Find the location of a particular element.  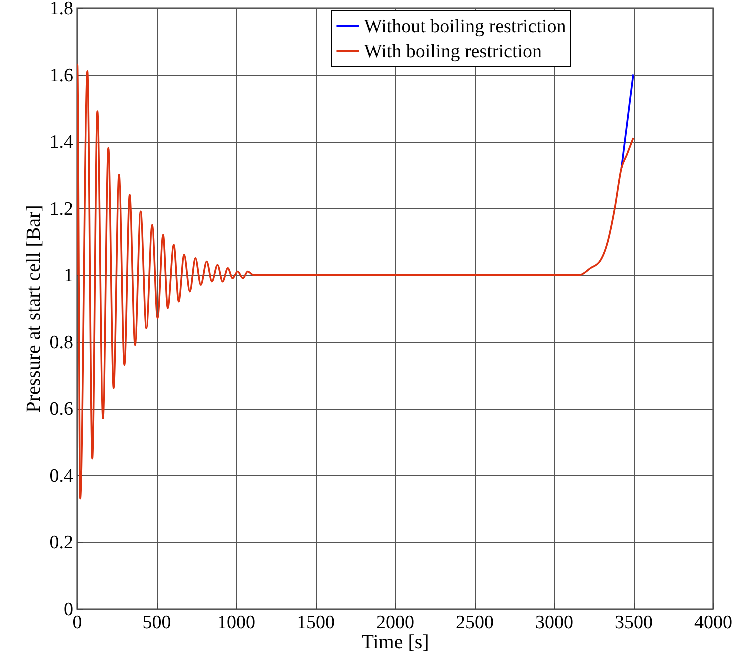

y-tick-label: 0.8 is located at coordinates (62, 343).